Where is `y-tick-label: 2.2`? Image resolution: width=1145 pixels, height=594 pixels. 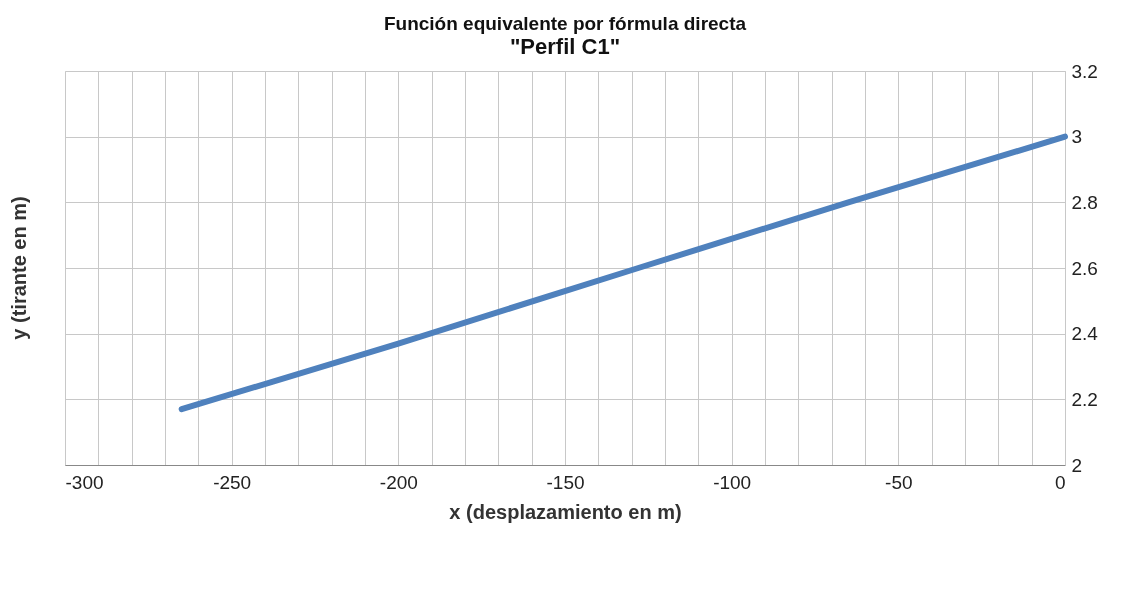
y-tick-label: 2.2 is located at coordinates (1084, 399).